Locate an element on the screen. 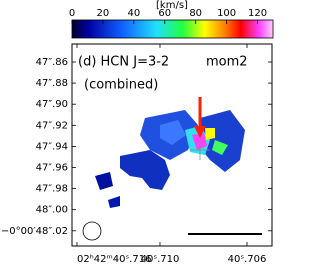 Image resolution: width=320 pixels, height=270 pixels. colorbar-tick-label: 0 is located at coordinates (72, 13).